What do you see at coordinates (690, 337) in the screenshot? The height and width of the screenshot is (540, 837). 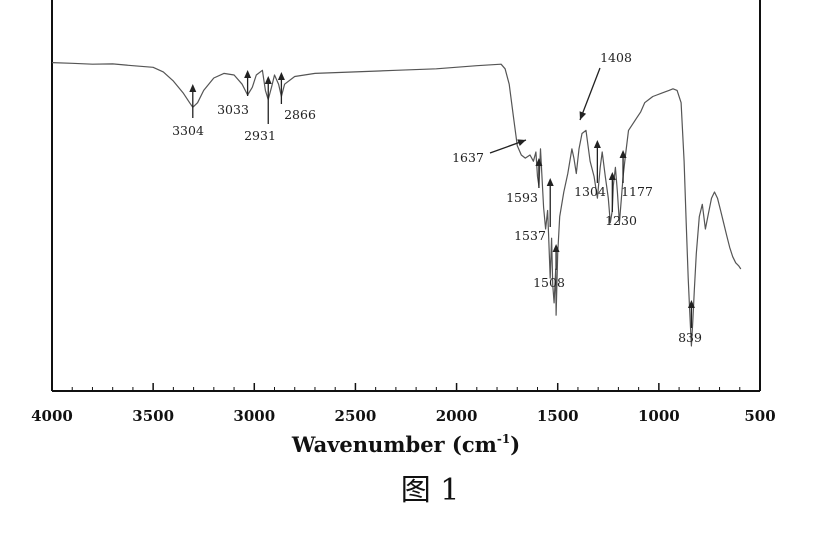 I see `peak-label-839: 839` at bounding box center [690, 337].